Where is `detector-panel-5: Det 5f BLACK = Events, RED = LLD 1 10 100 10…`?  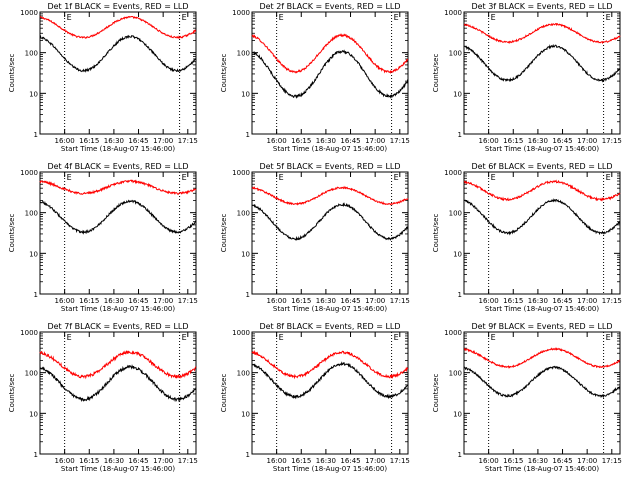
detector-panel-5: Det 5f BLACK = Events, RED = LLD 1 10 100 10… is located at coordinates (315, 237).